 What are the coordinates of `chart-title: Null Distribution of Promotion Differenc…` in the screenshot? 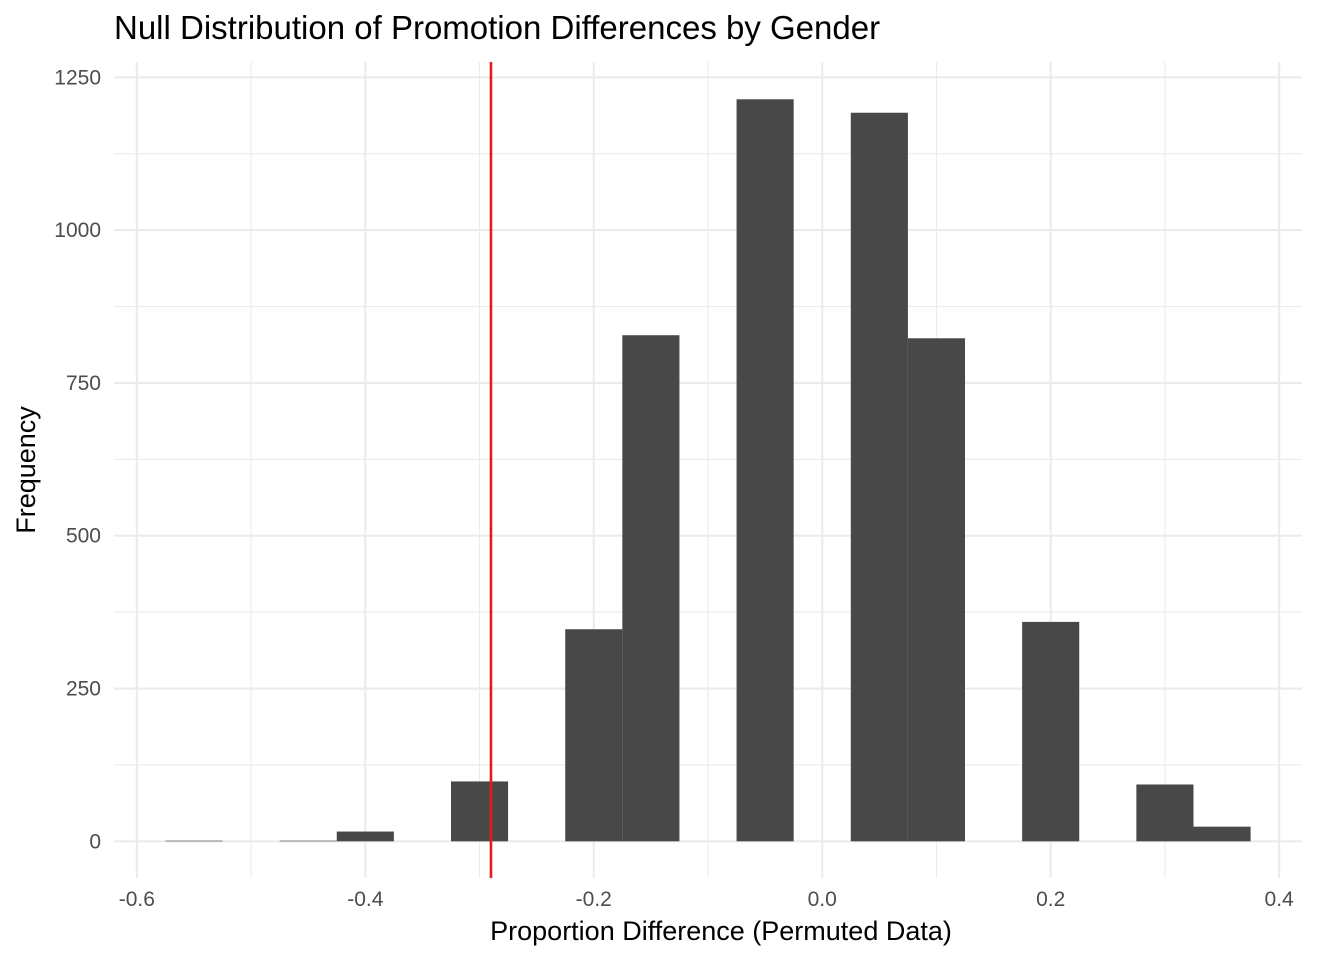 It's located at (497, 27).